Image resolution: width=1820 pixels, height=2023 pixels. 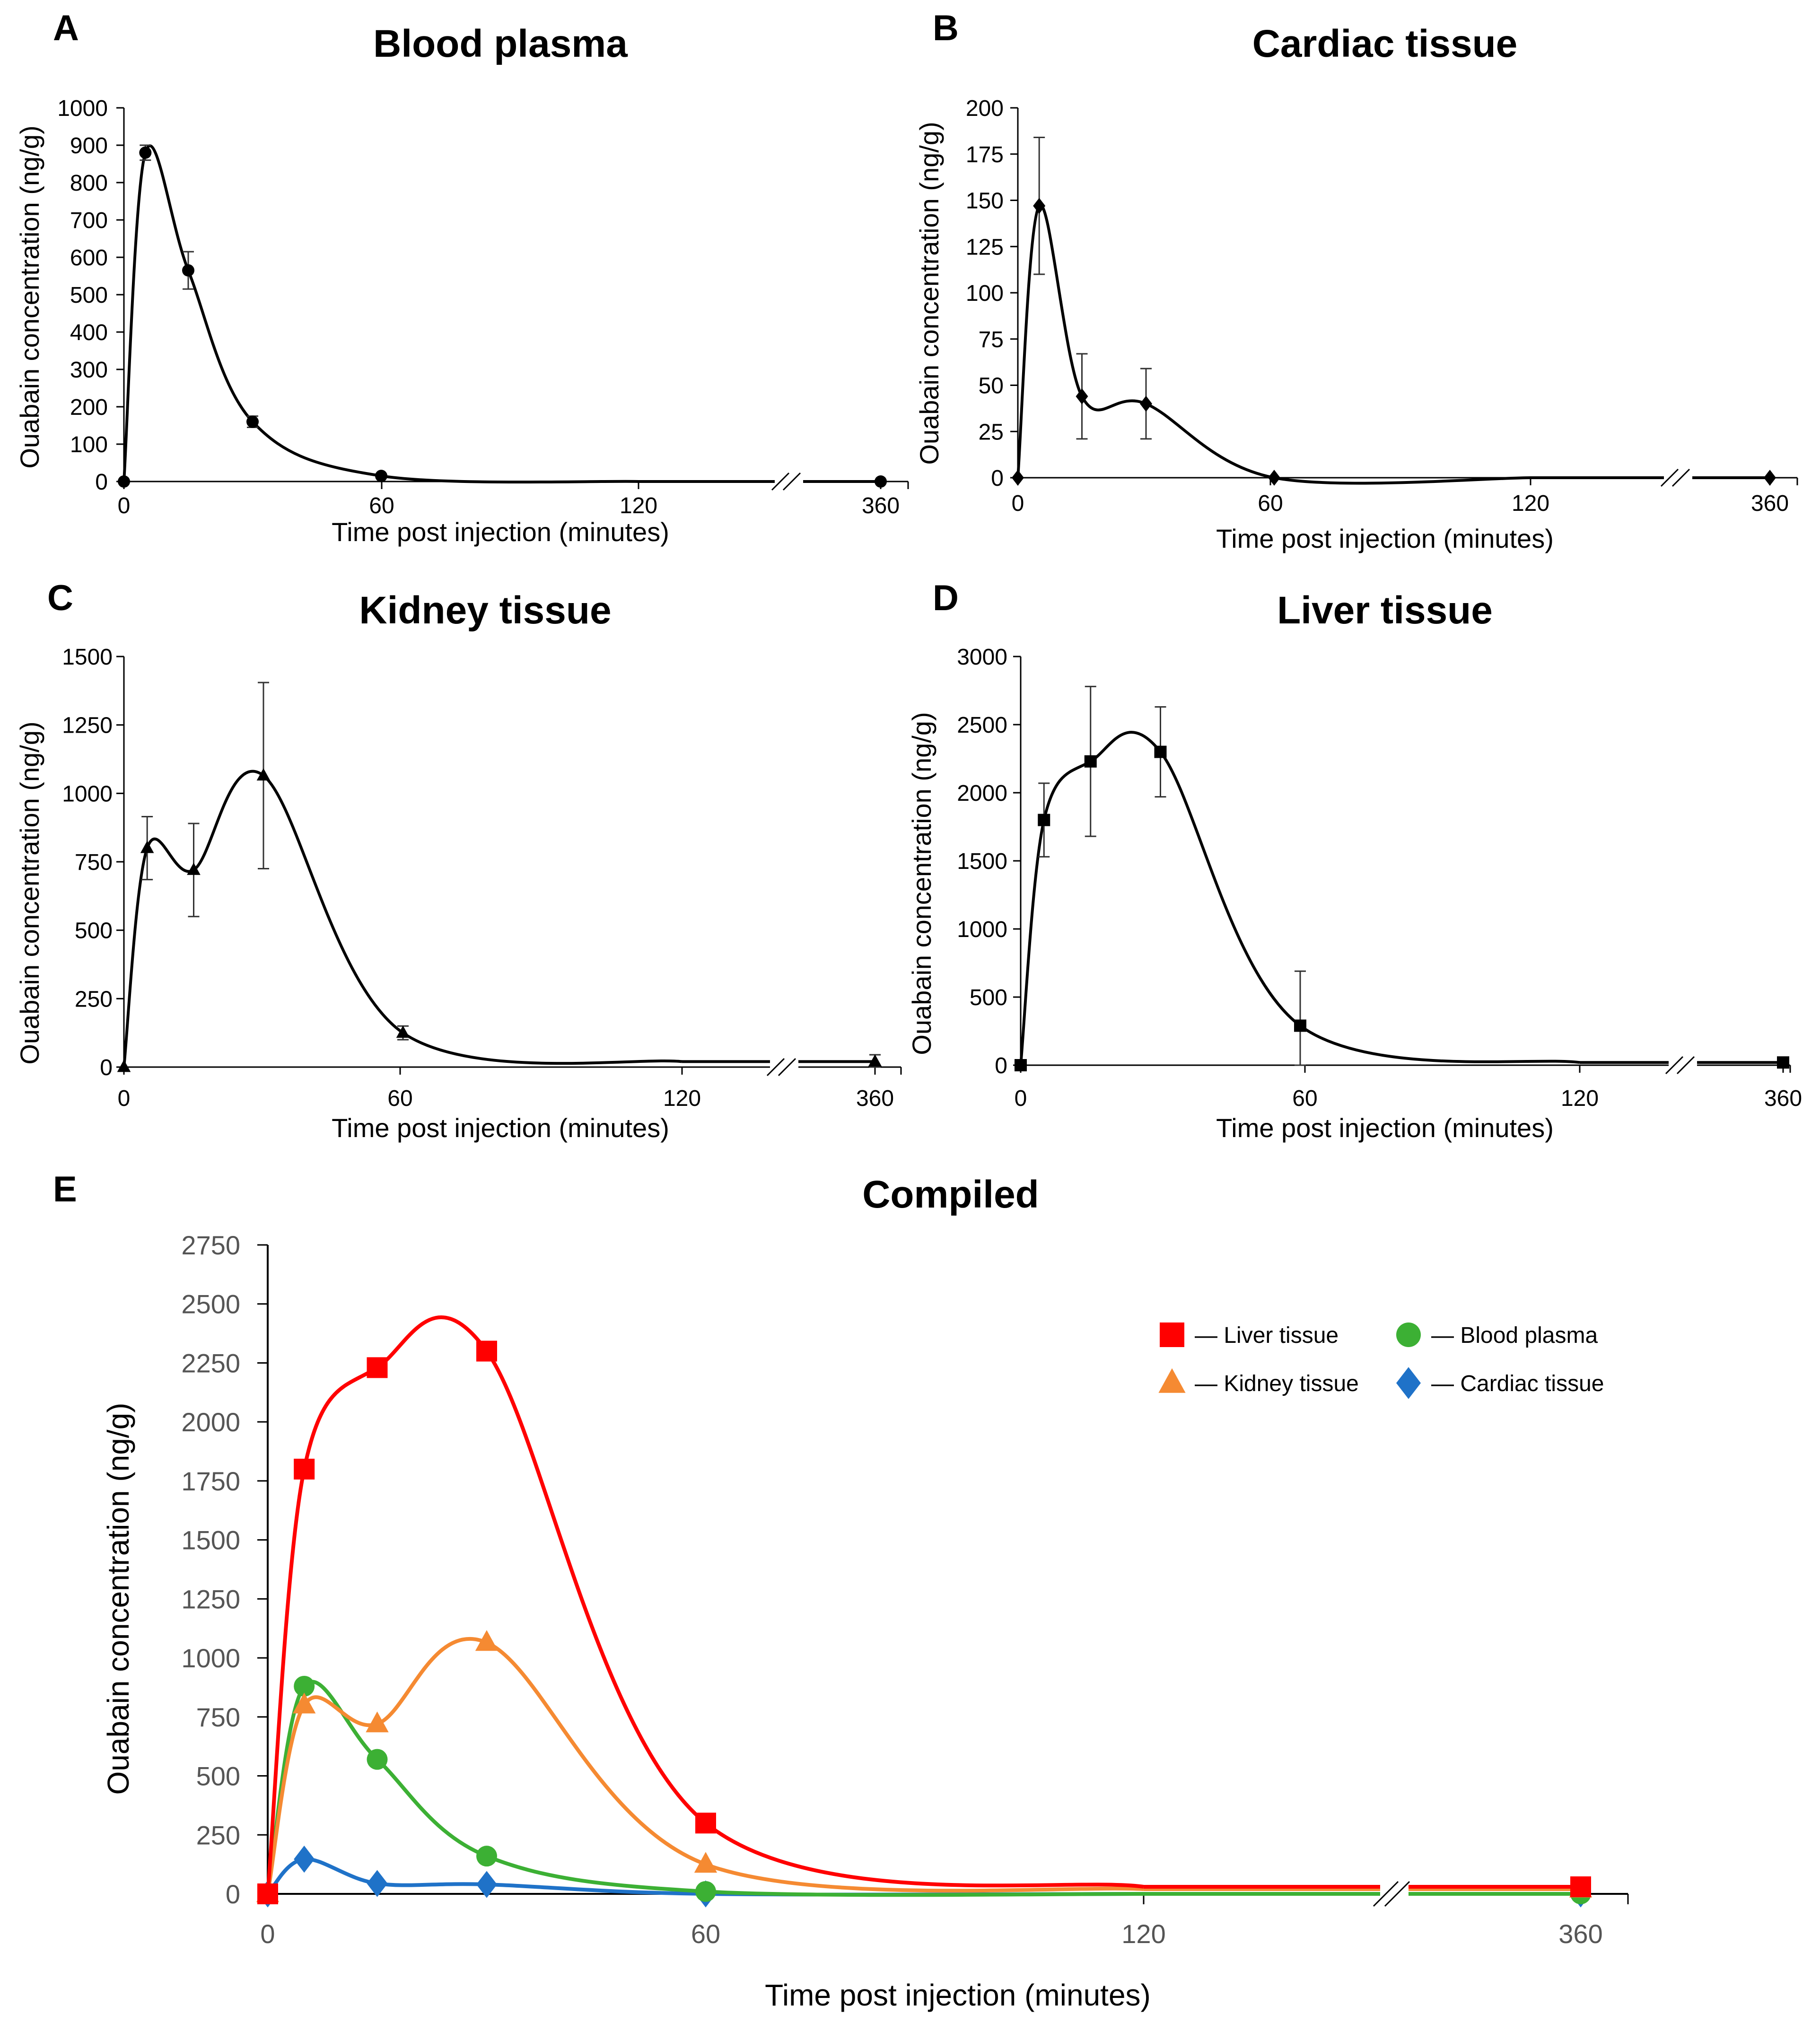 What do you see at coordinates (1172, 1381) in the screenshot?
I see `legend-marker-kidney-tissue` at bounding box center [1172, 1381].